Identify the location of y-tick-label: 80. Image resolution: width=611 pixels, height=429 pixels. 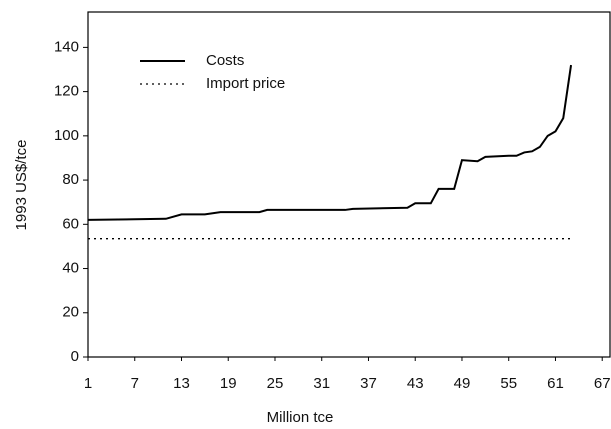
(70, 179).